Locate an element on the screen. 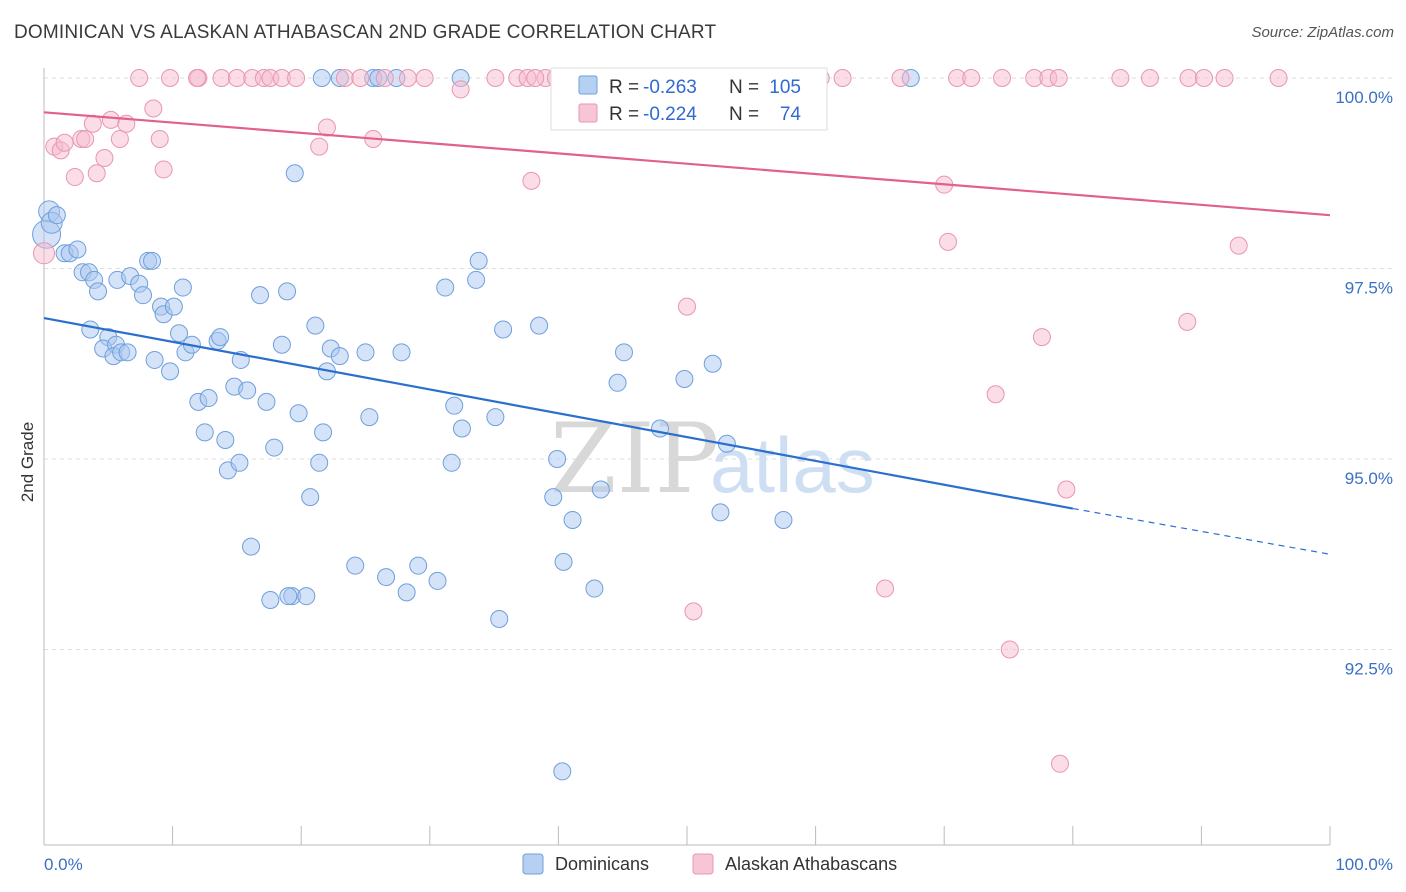 This screenshot has height=892, width=1406. y-tick-label-1: 95.0% is located at coordinates (1369, 478).